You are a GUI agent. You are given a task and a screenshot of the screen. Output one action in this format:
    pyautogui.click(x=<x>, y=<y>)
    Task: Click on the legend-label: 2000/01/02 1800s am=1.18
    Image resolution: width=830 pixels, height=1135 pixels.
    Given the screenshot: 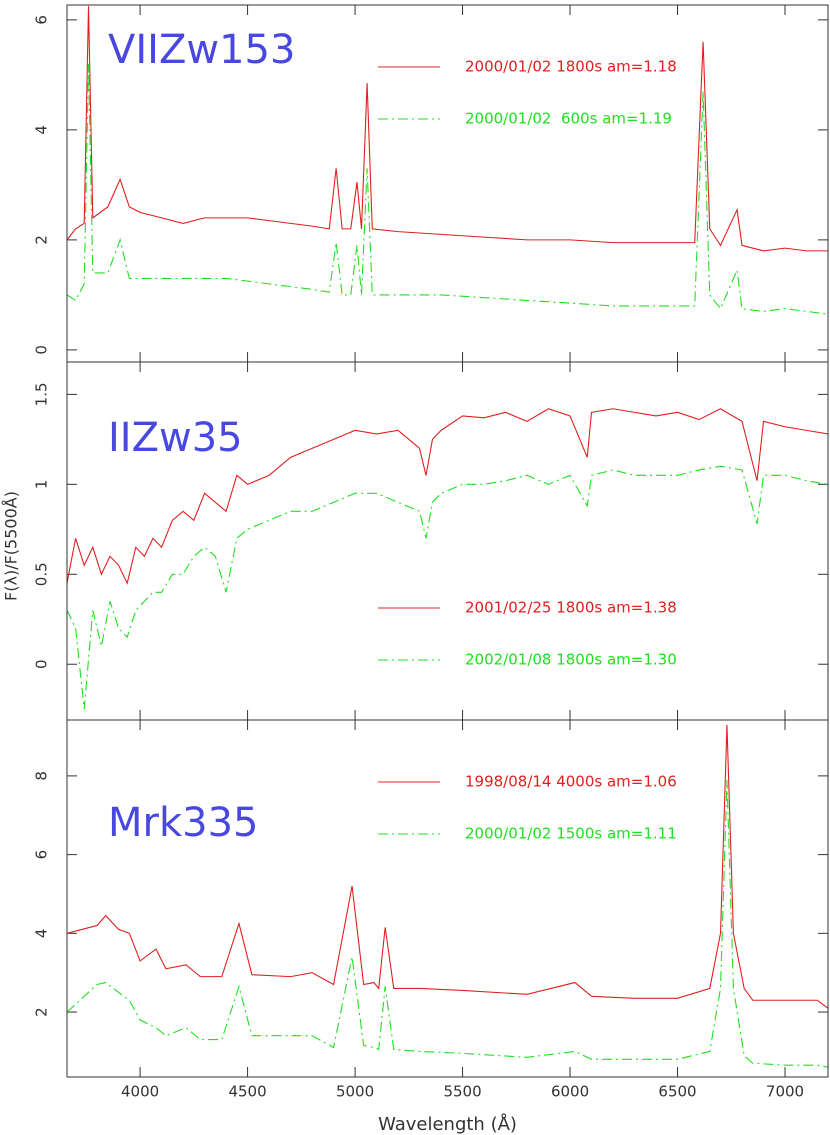 What is the action you would take?
    pyautogui.click(x=571, y=67)
    